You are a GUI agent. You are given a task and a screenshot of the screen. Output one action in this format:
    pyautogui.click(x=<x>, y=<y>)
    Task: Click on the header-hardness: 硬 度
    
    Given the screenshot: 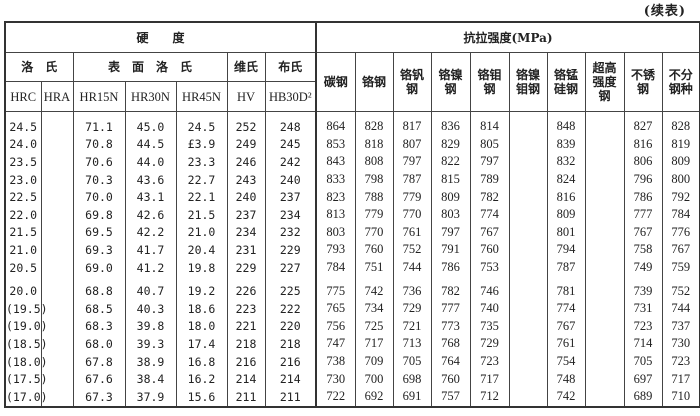 What is the action you would take?
    pyautogui.click(x=161, y=37)
    